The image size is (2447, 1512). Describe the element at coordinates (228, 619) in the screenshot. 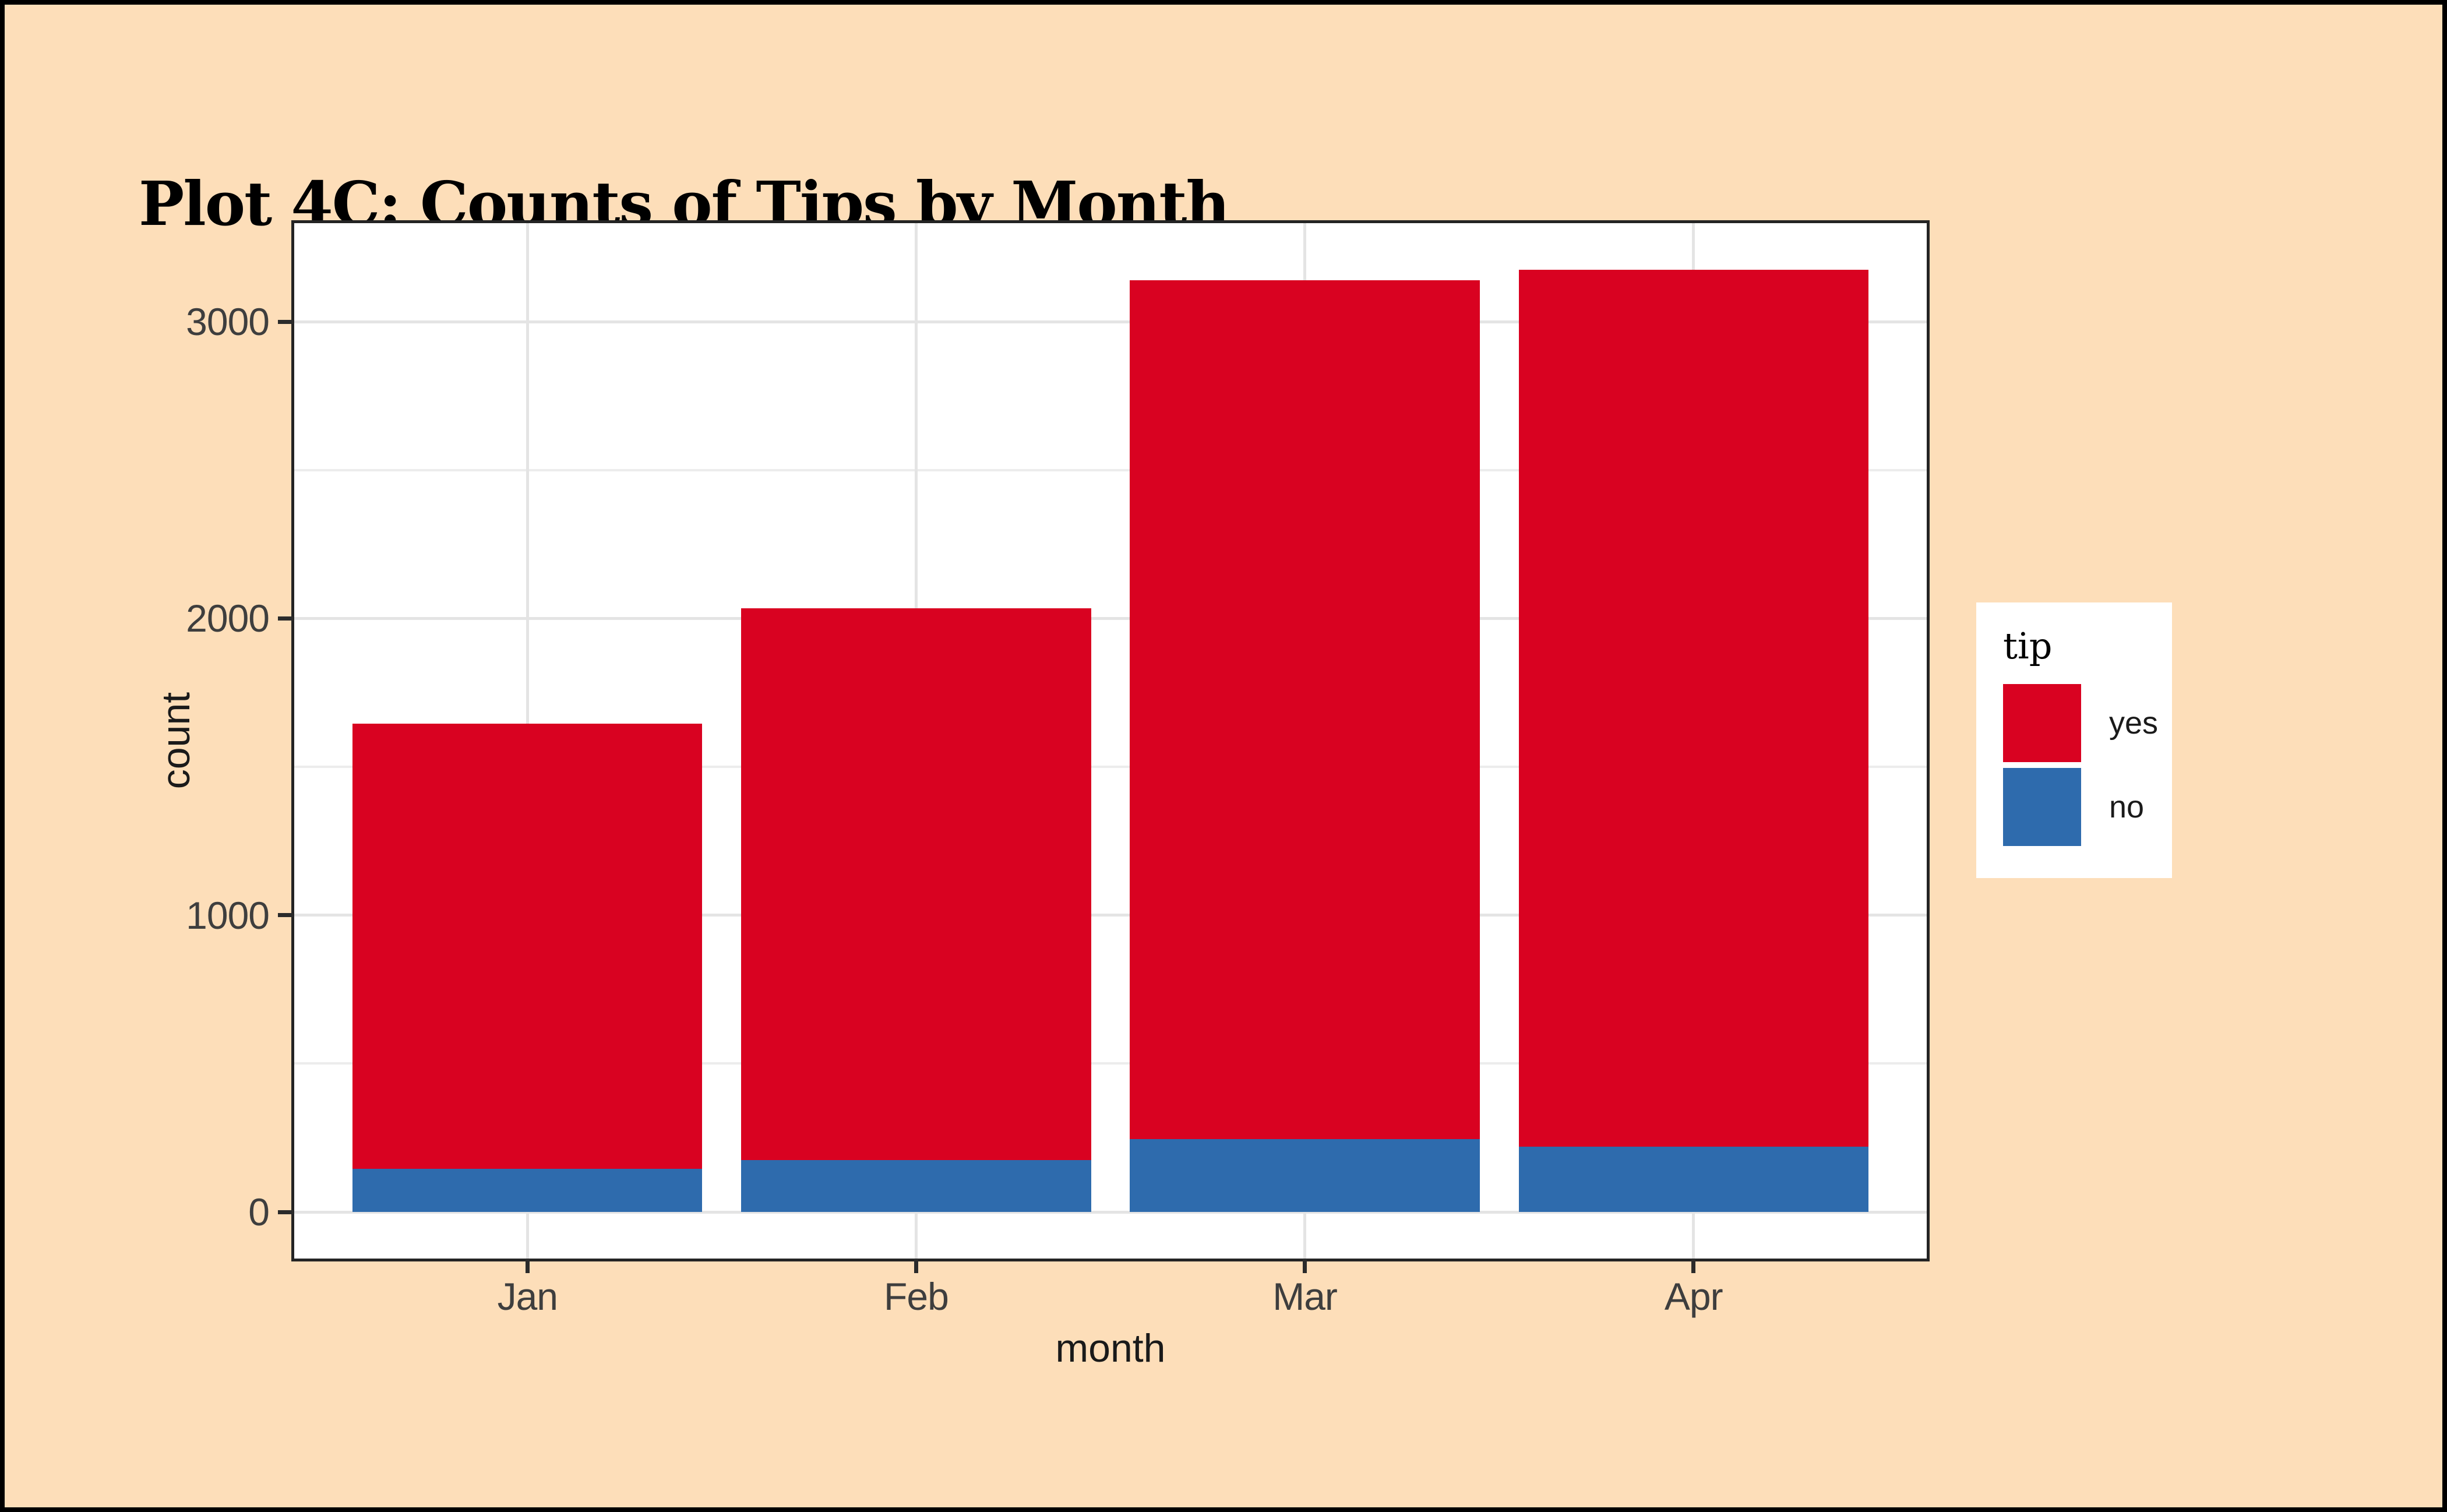

I see `y-tick-label-2000: 2000` at that location.